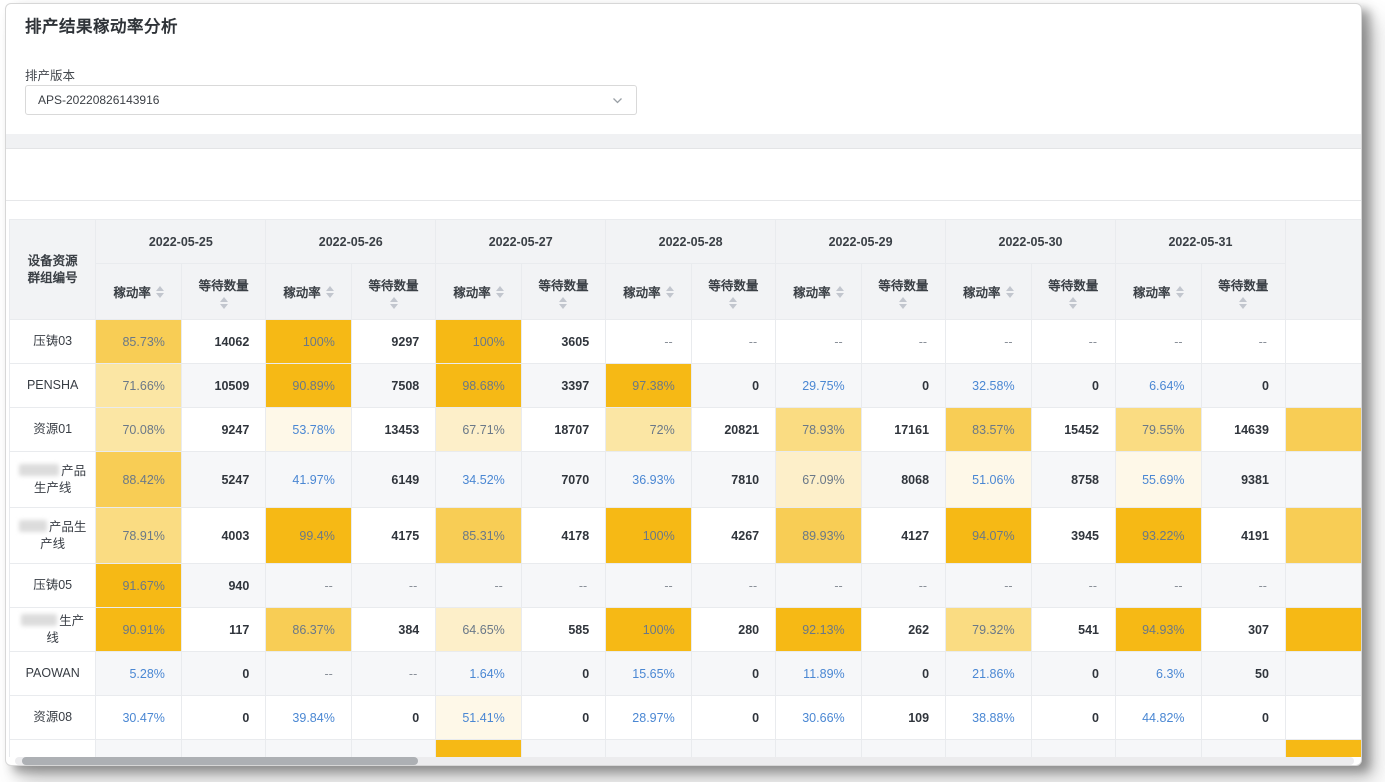 The image size is (1385, 782). Describe the element at coordinates (684, 761) in the screenshot. I see `horizontal-scrollbar` at that location.